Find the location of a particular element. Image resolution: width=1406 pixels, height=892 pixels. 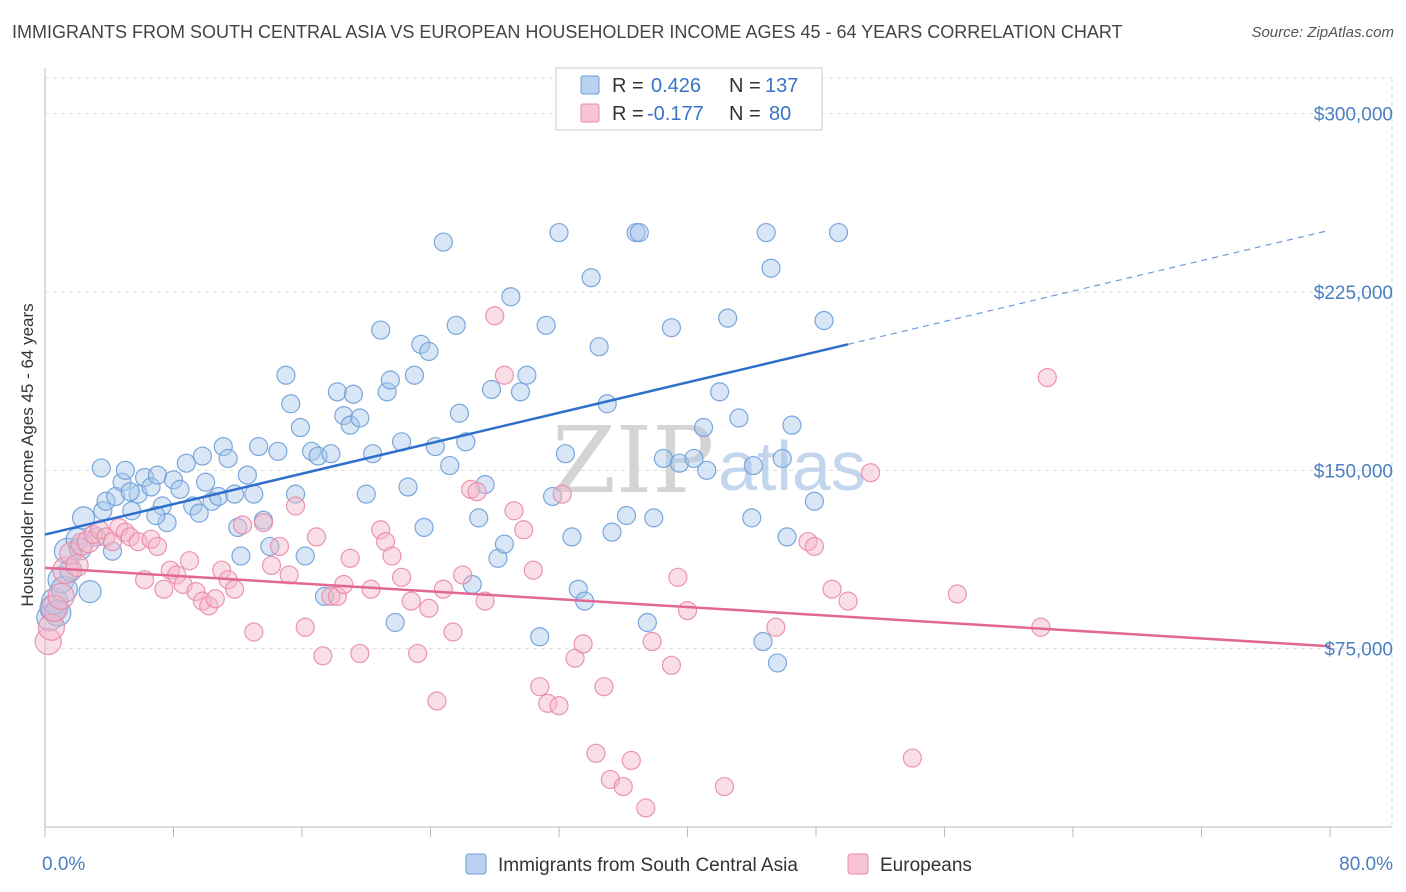

stats-legend: R = 0.426 N = 137 R = -0.177 N = 80 is located at coordinates (689, 99).